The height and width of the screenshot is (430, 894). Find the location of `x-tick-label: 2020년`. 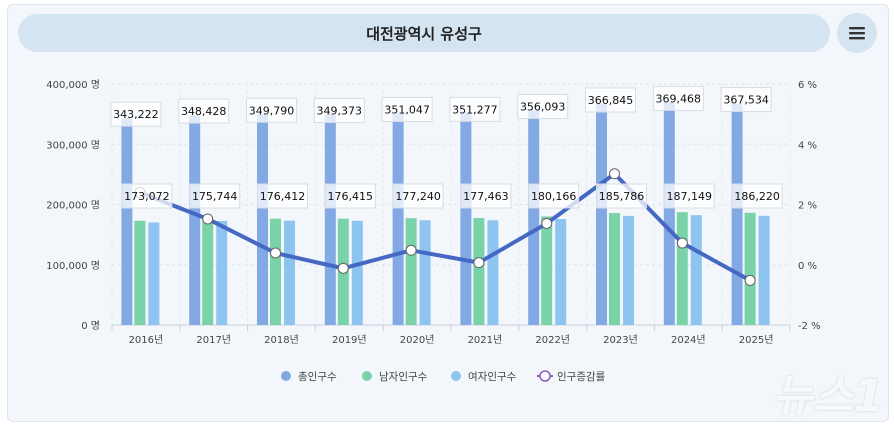

x-tick-label: 2020년 is located at coordinates (417, 340).